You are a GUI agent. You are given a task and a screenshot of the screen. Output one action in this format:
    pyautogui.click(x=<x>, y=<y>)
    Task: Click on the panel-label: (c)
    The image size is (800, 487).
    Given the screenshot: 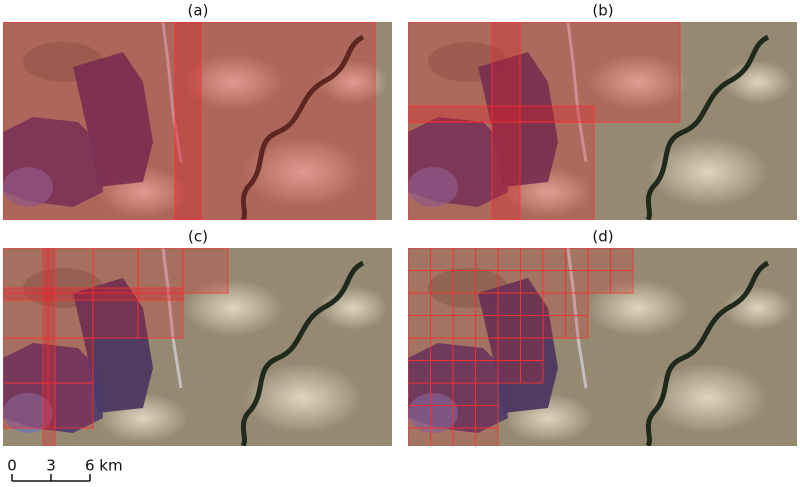 What is the action you would take?
    pyautogui.click(x=198, y=237)
    